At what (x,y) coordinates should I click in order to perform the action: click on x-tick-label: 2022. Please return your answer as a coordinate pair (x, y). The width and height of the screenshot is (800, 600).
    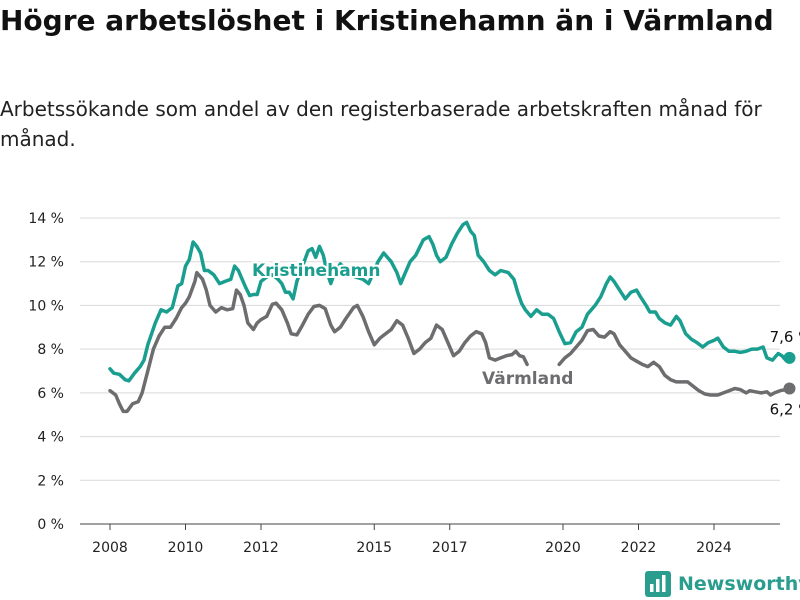
    Looking at the image, I should click on (639, 548).